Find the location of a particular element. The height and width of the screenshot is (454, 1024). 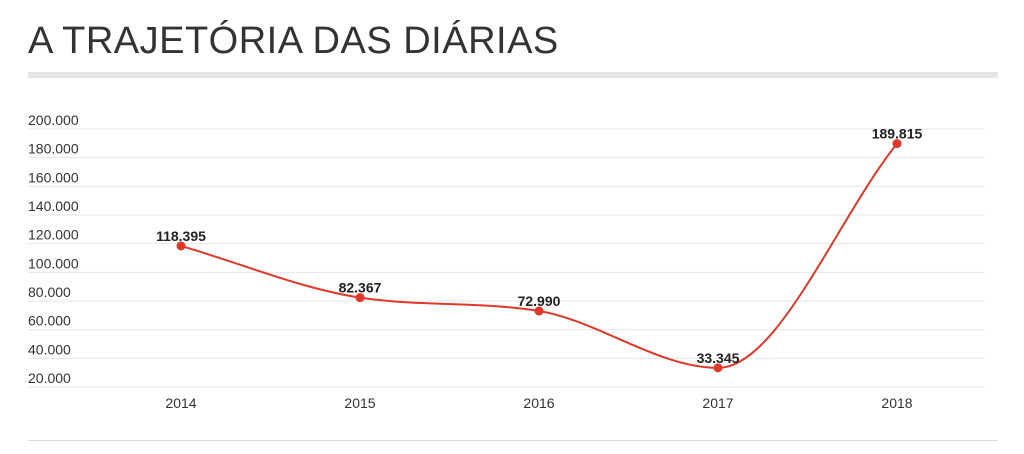

x-tick-label: 2016 is located at coordinates (538, 403).